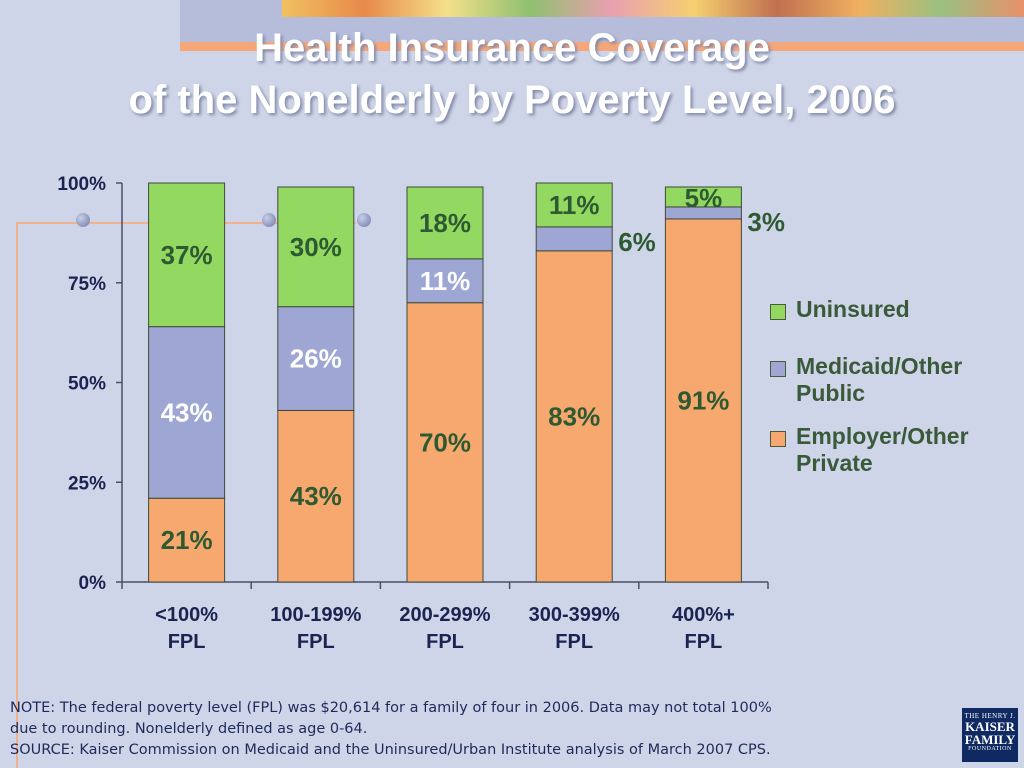 This screenshot has height=768, width=1024. I want to click on legend-item-medicaid: Medicaid/Other Public, so click(897, 380).